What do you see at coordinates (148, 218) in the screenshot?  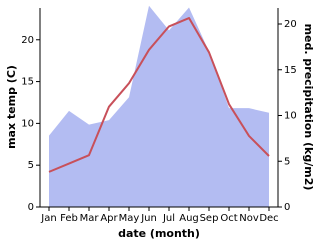 I see `x-tick-label: Jun` at bounding box center [148, 218].